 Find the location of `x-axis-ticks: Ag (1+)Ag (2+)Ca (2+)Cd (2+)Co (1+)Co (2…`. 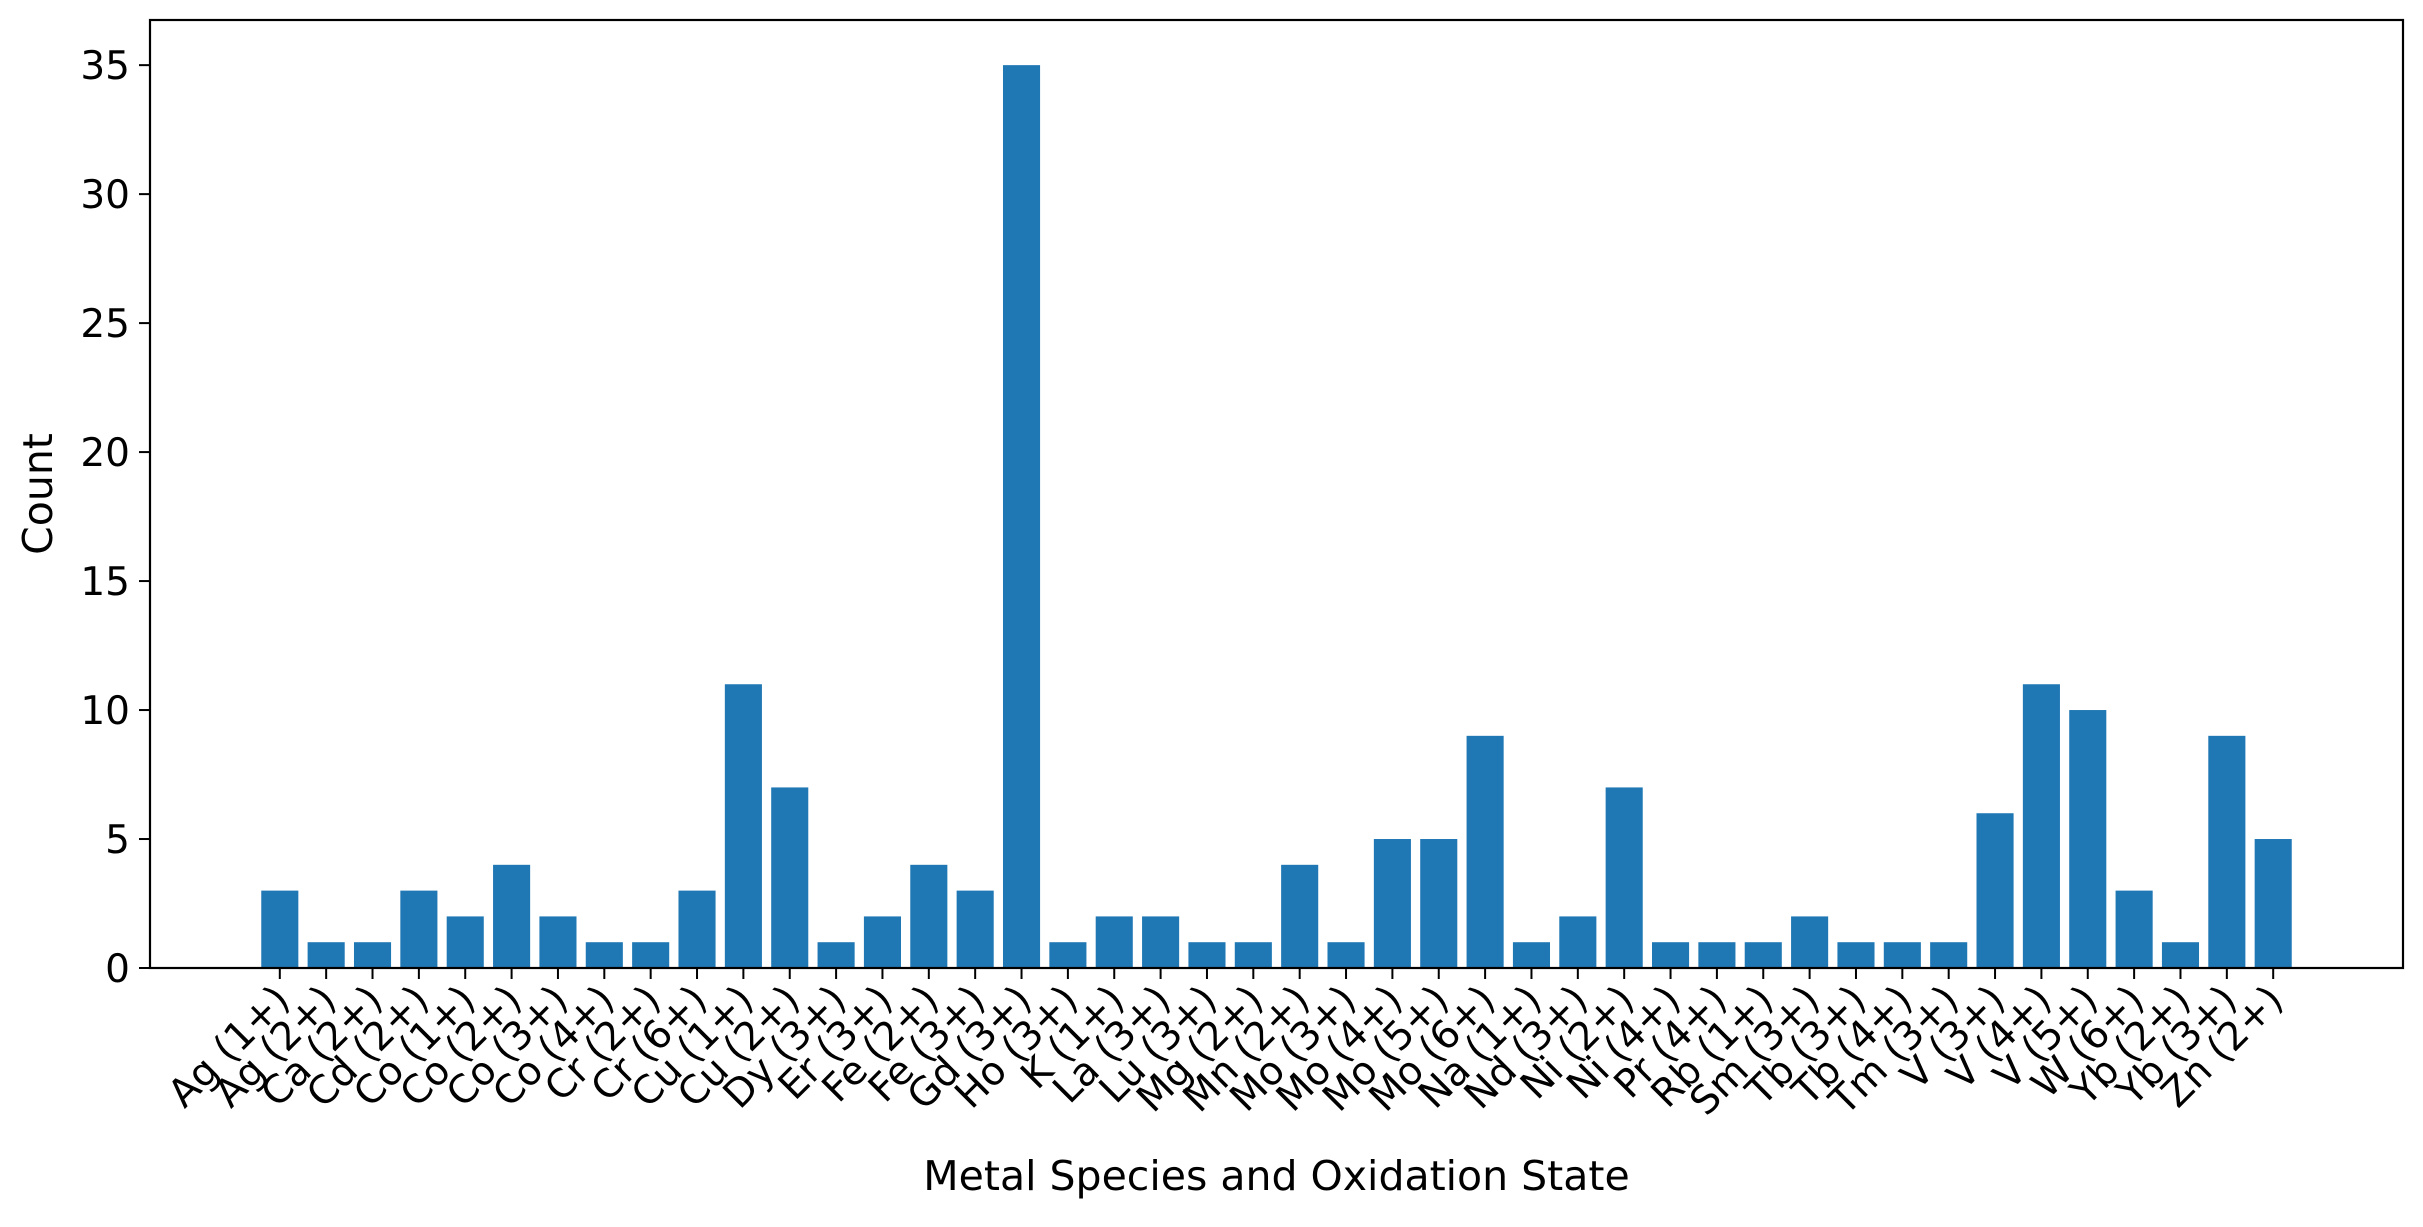

x-axis-ticks: Ag (1+)Ag (2+)Ca (2+)Cd (2+)Co (1+)Co (2… is located at coordinates (1226, 1046).